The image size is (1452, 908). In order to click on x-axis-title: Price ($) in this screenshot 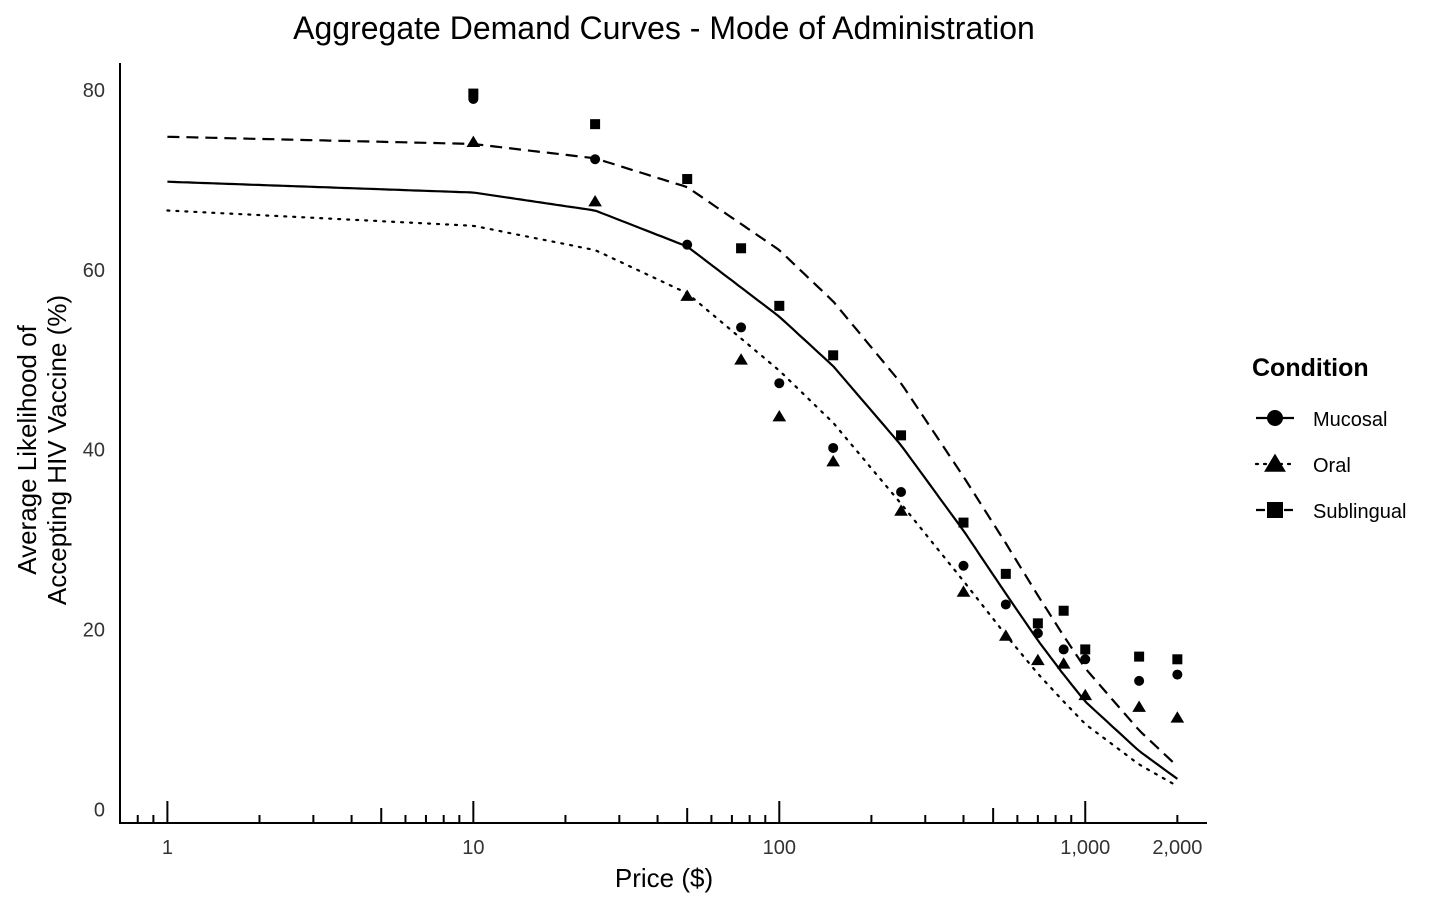, I will do `click(664, 878)`.